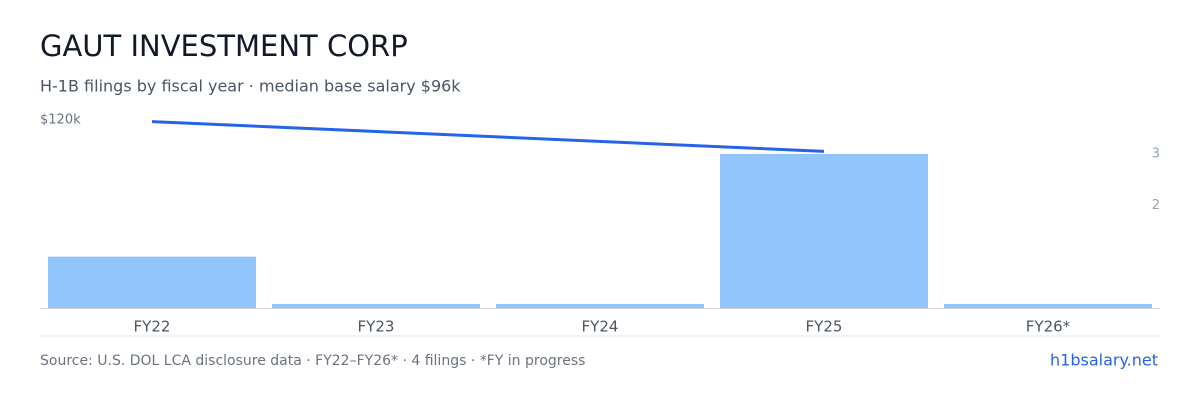 This screenshot has width=1200, height=404. Describe the element at coordinates (1048, 327) in the screenshot. I see `x-tick-label: FY26*` at that location.